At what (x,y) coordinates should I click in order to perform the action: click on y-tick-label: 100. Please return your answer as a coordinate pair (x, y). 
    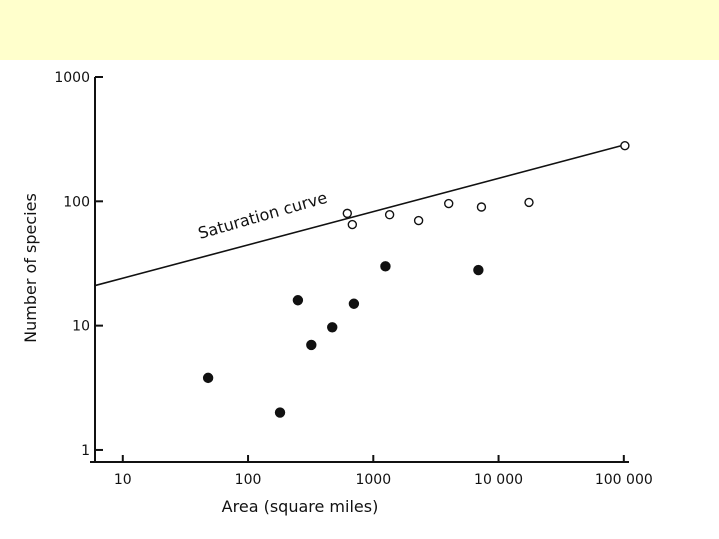
    Looking at the image, I should click on (76, 202).